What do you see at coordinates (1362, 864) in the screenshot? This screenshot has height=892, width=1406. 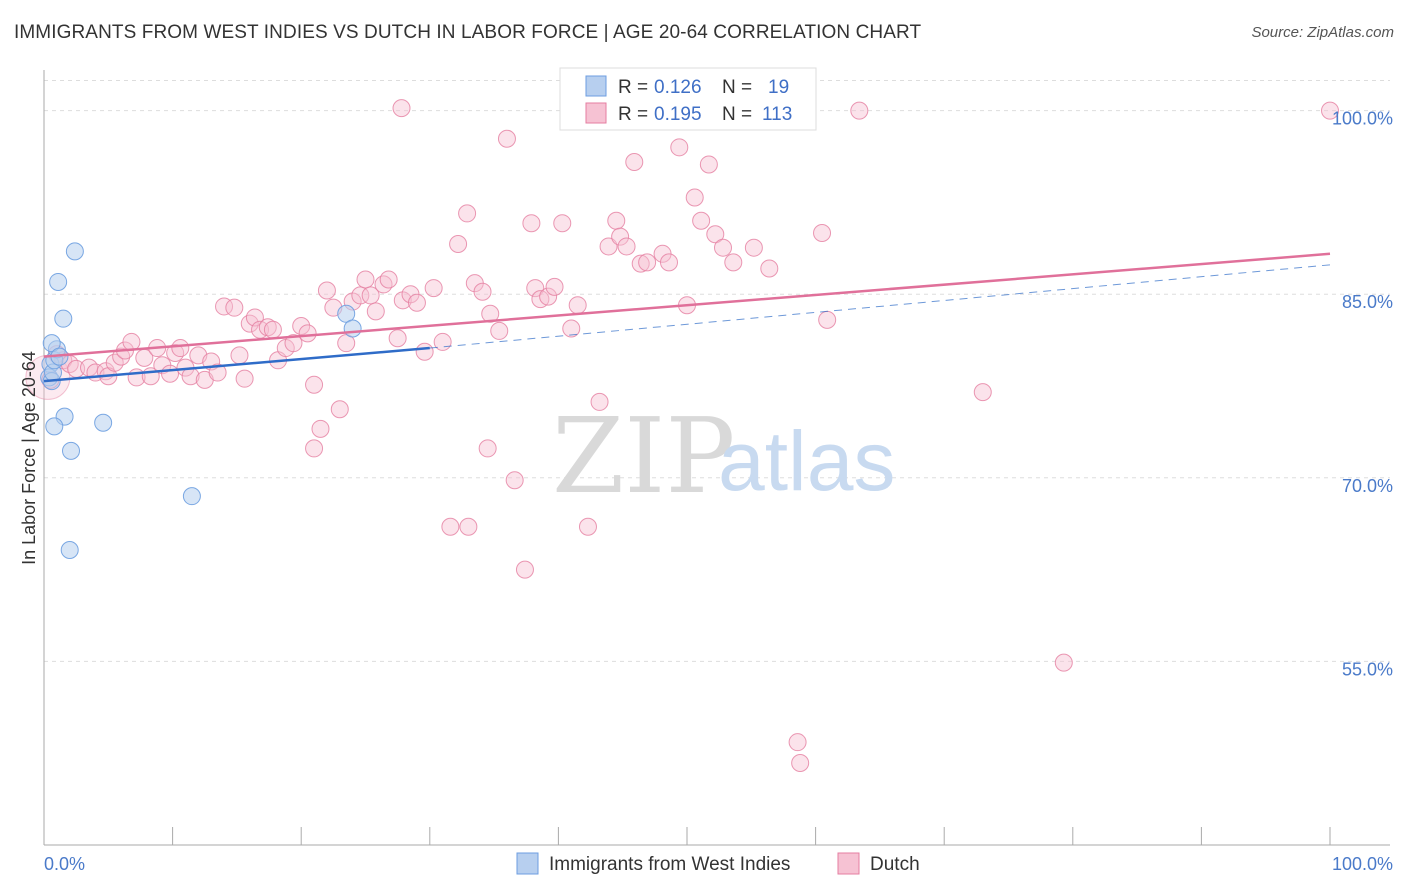 I see `x-tick-label-1: 100.0%` at bounding box center [1362, 864].